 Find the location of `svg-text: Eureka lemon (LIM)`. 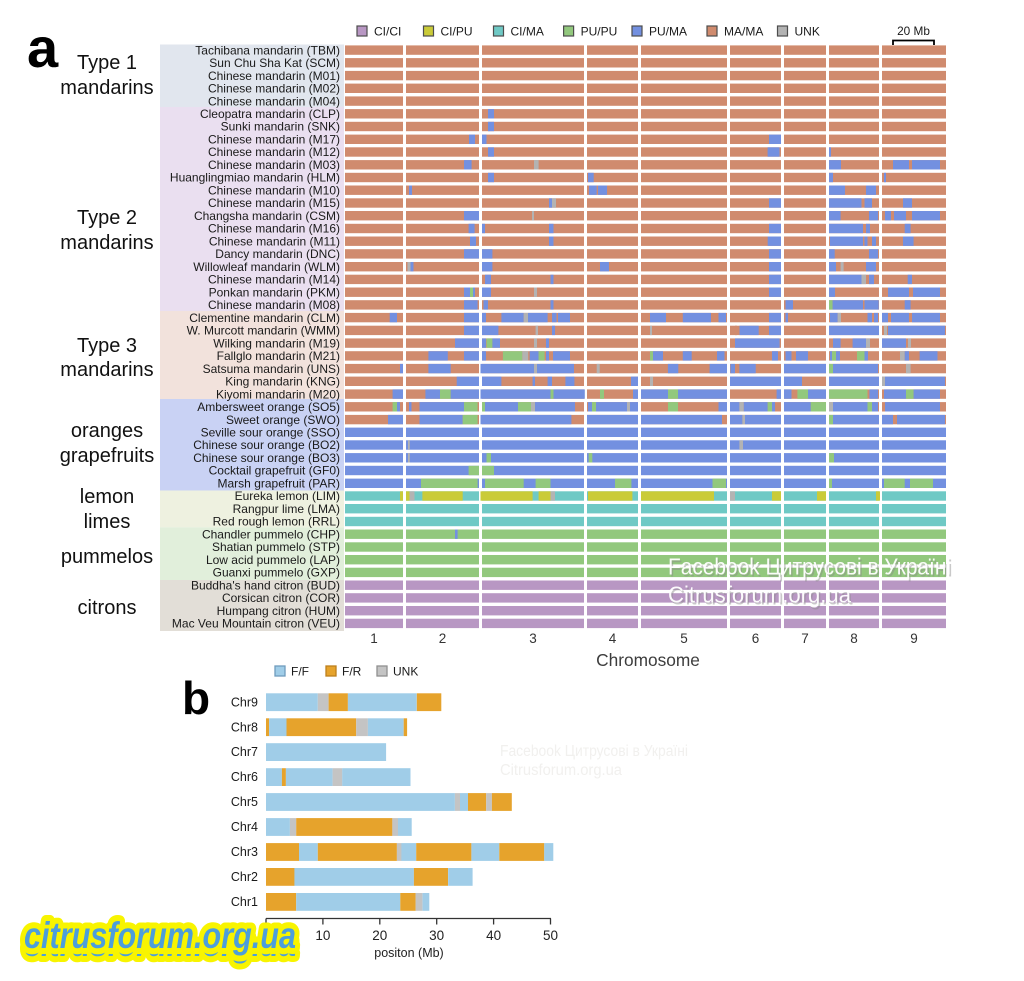

svg-text: Eureka lemon (LIM) is located at coordinates (287, 496).